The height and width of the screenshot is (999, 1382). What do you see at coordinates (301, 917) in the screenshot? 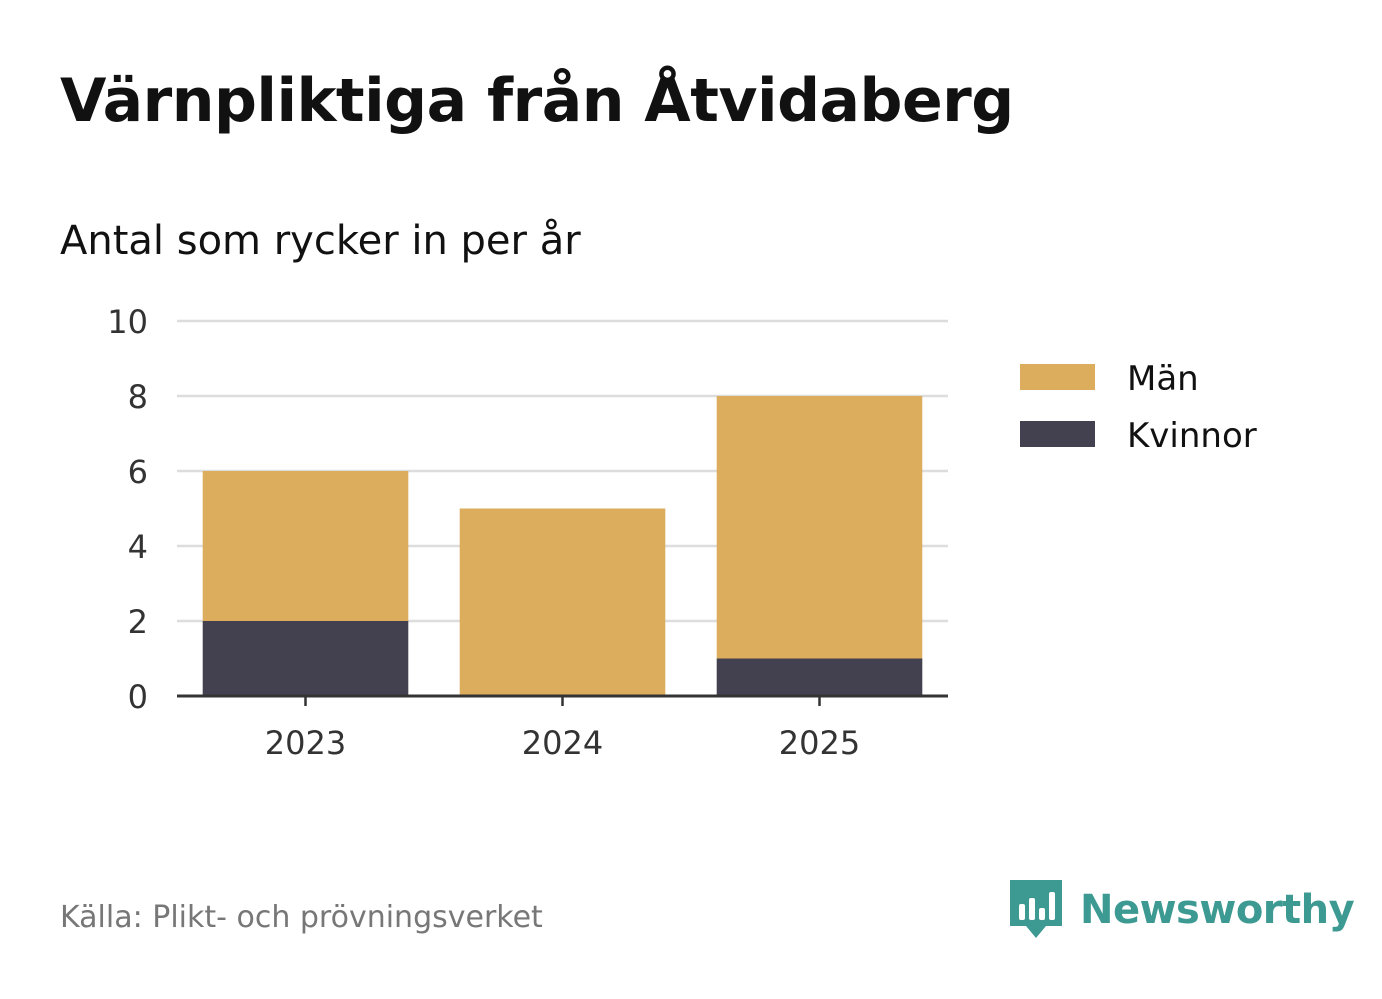
I see `source-note: Källa: Plikt- och prövningsverket` at bounding box center [301, 917].